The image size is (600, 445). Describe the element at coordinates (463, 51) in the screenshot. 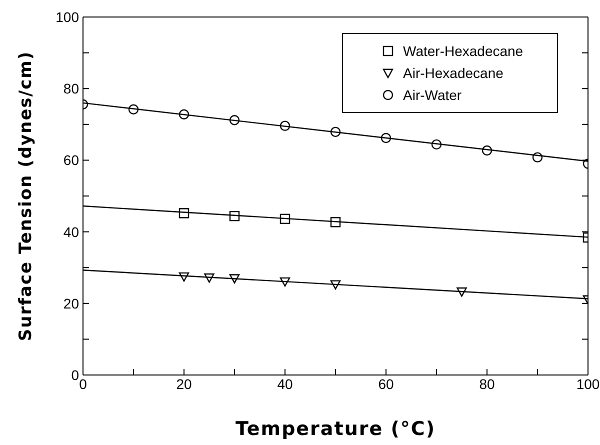

I see `legend-label: Water-Hexadecane` at that location.